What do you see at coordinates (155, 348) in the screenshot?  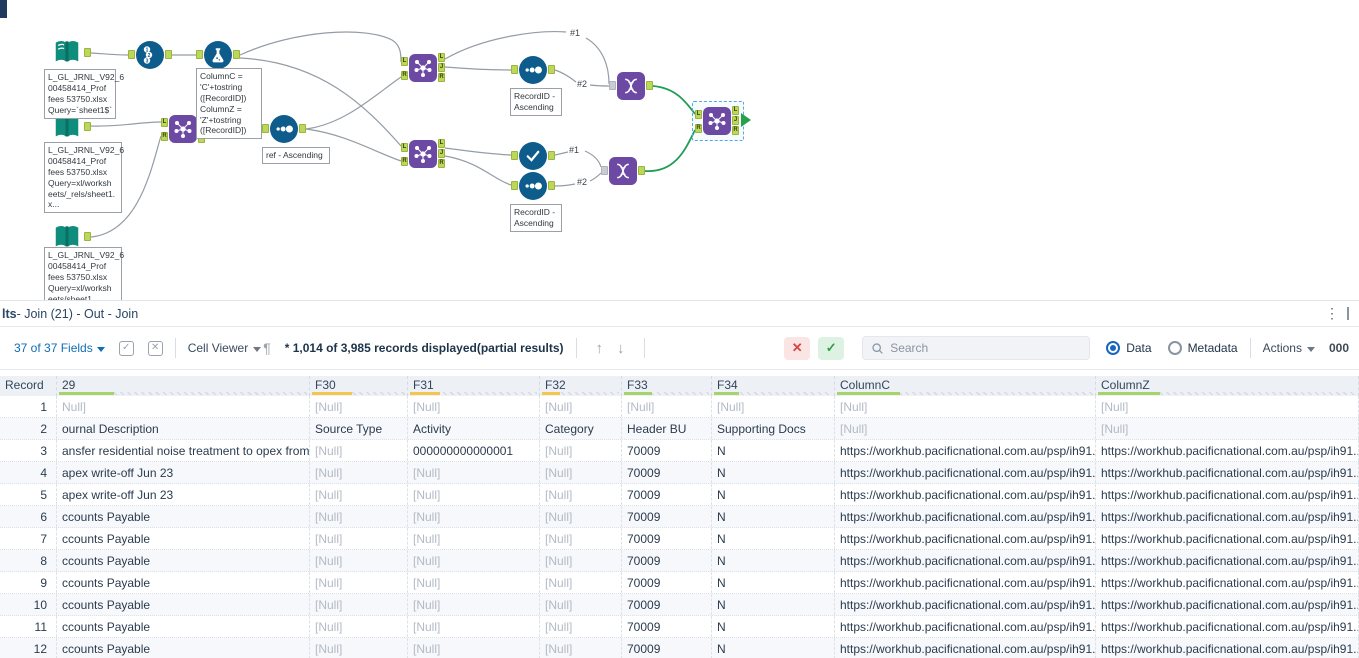 I see `clear-selection-icon: ✕` at bounding box center [155, 348].